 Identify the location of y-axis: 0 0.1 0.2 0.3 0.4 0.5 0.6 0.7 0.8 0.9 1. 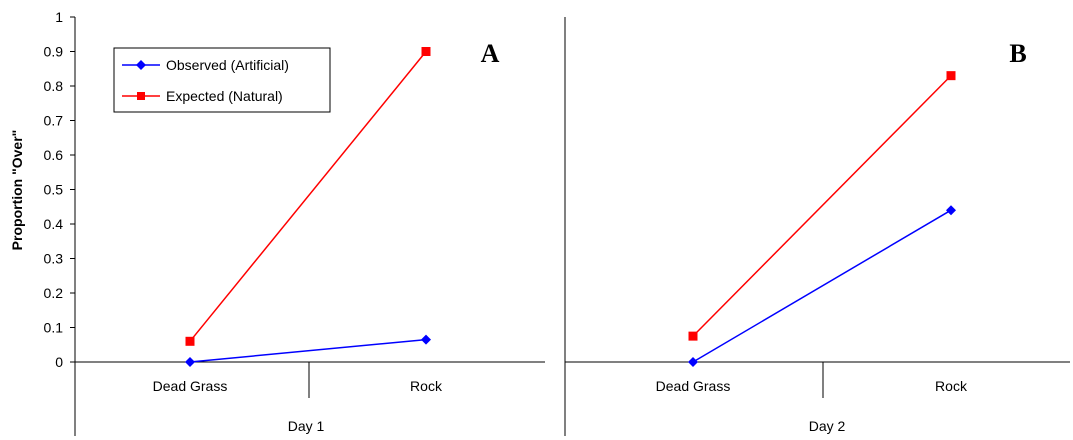
(59, 189).